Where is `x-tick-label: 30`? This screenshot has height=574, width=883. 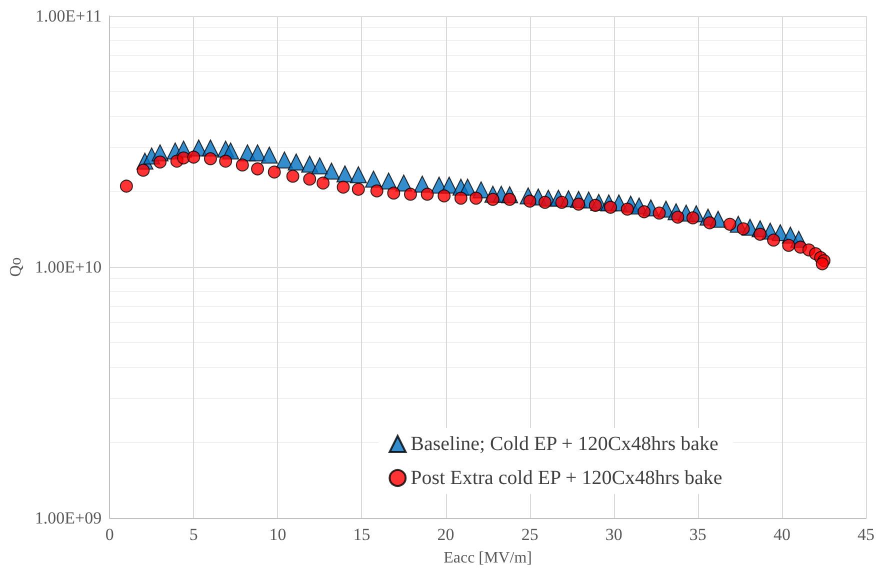
x-tick-label: 30 is located at coordinates (613, 534).